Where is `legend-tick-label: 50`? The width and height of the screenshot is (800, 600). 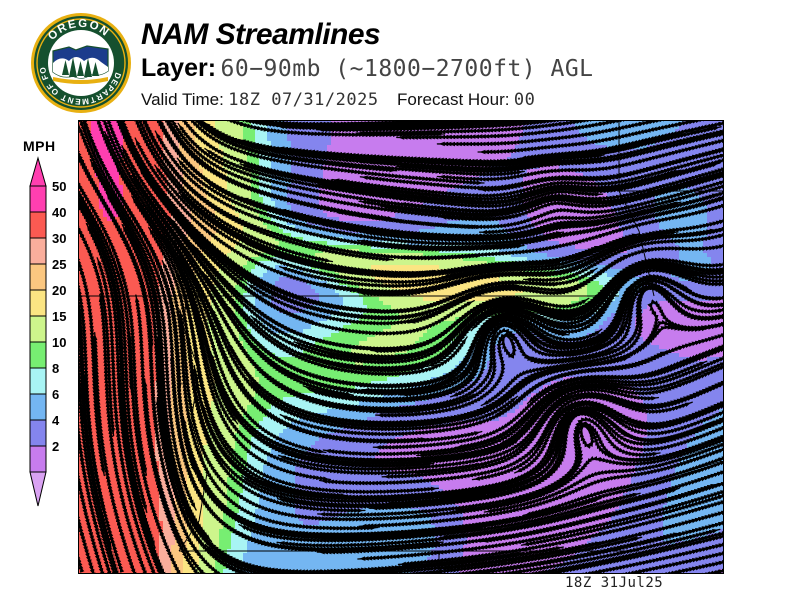
legend-tick-label: 50 is located at coordinates (59, 186).